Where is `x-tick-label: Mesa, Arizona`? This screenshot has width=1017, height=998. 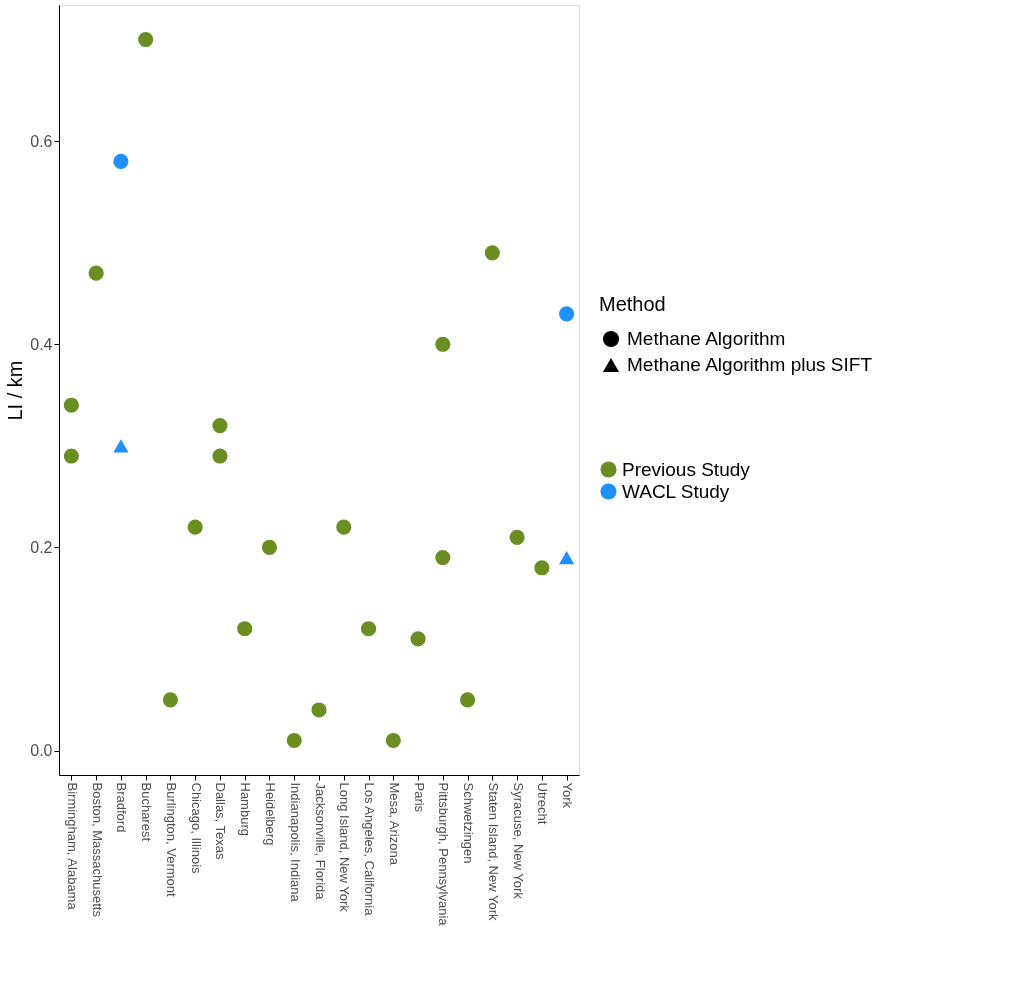
x-tick-label: Mesa, Arizona is located at coordinates (394, 824).